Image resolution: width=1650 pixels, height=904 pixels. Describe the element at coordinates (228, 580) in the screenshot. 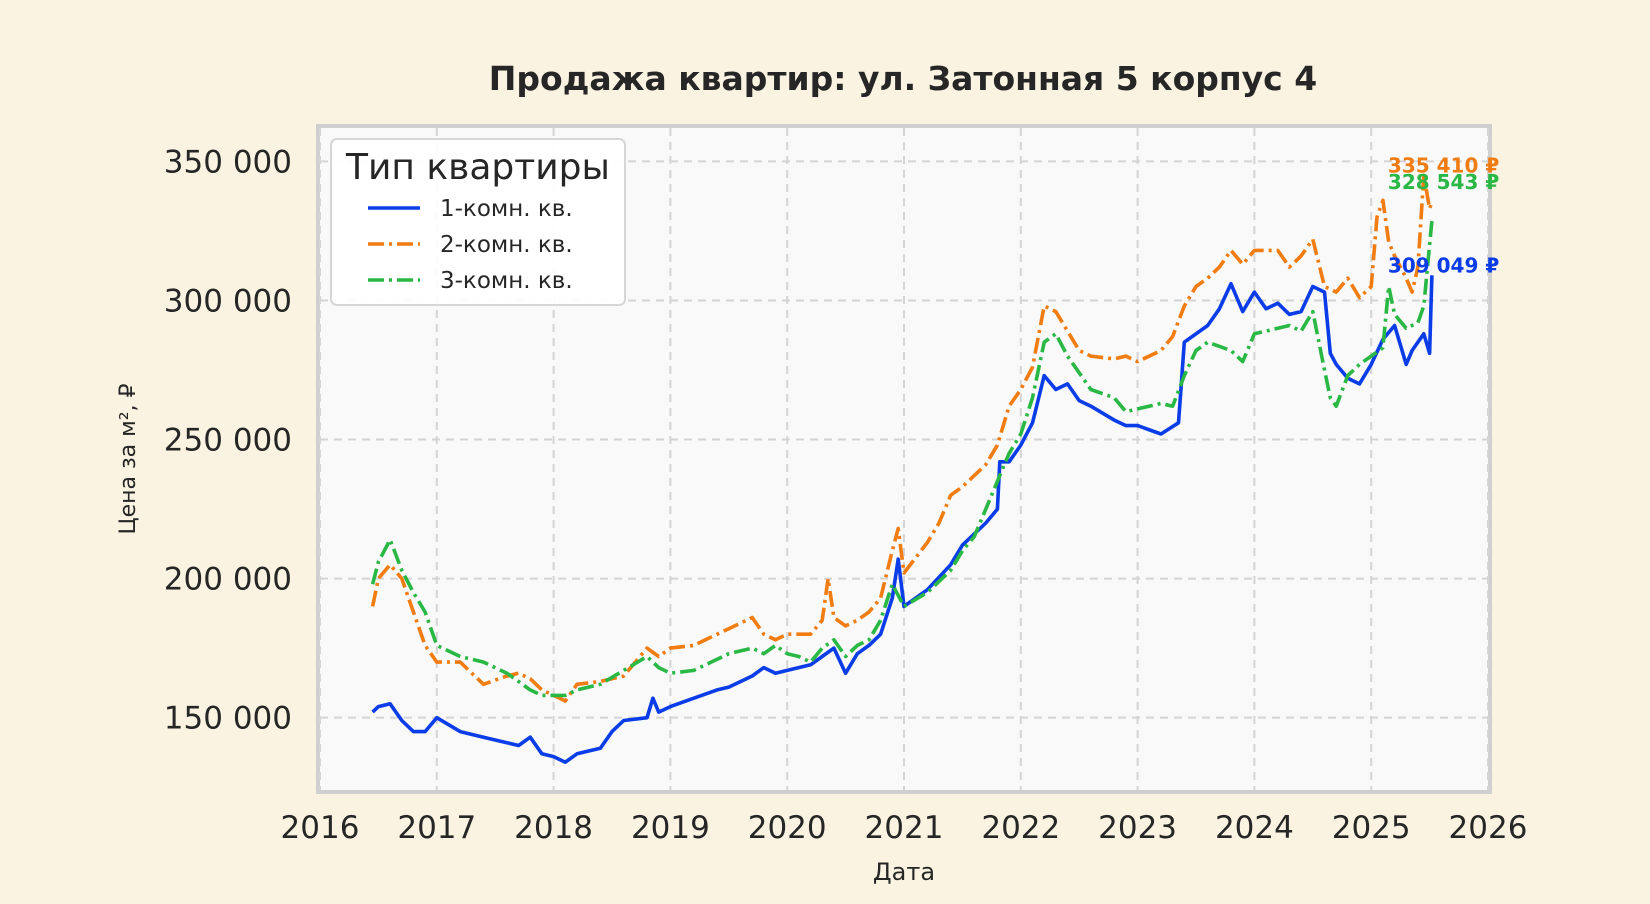

I see `y-tick-label: 200 000` at that location.